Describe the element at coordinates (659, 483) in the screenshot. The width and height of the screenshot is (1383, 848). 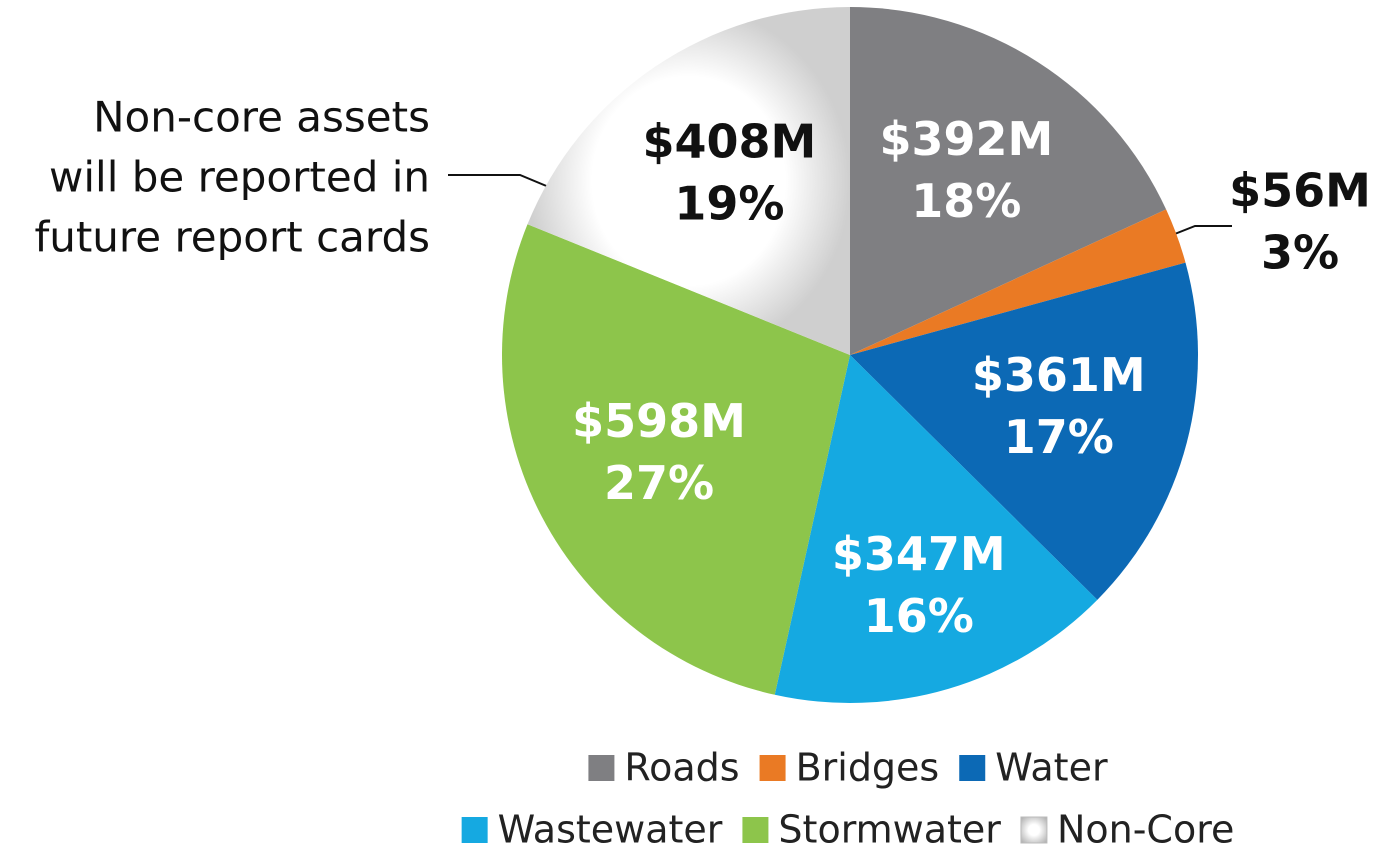
I see `percent-label: 27%` at that location.